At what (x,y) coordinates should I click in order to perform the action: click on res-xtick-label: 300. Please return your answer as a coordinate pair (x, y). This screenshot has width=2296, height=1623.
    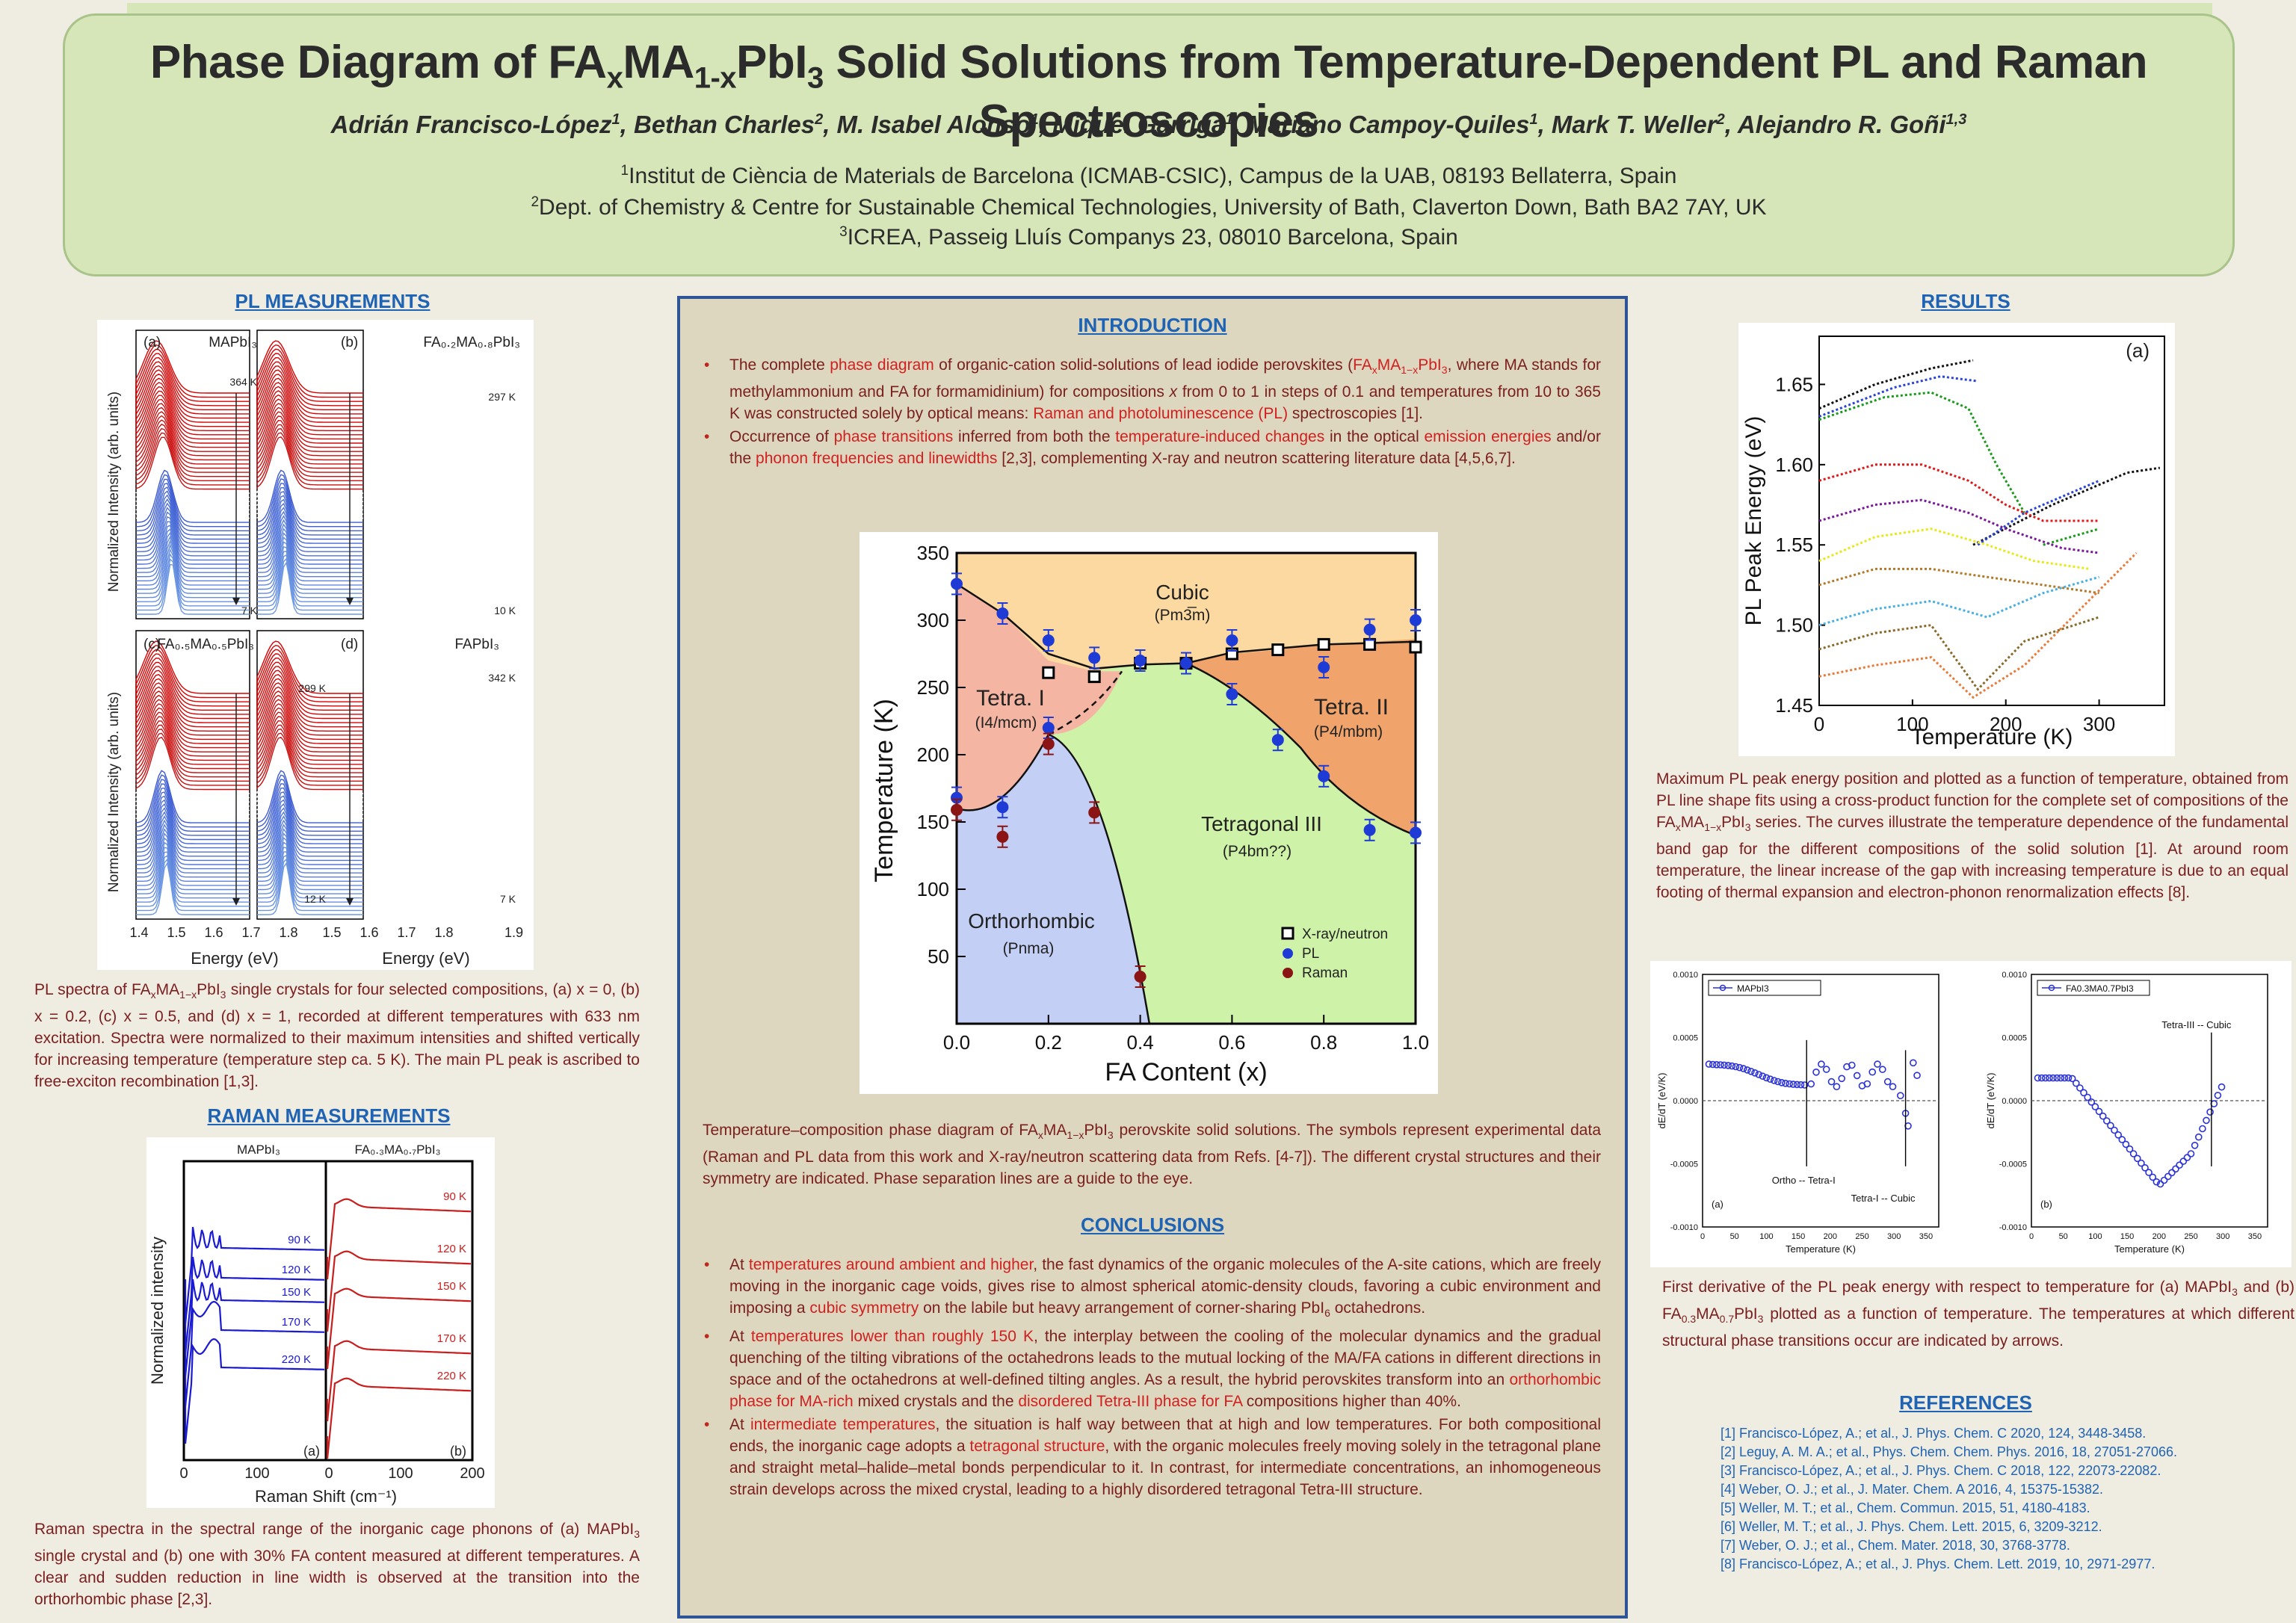
    Looking at the image, I should click on (2099, 724).